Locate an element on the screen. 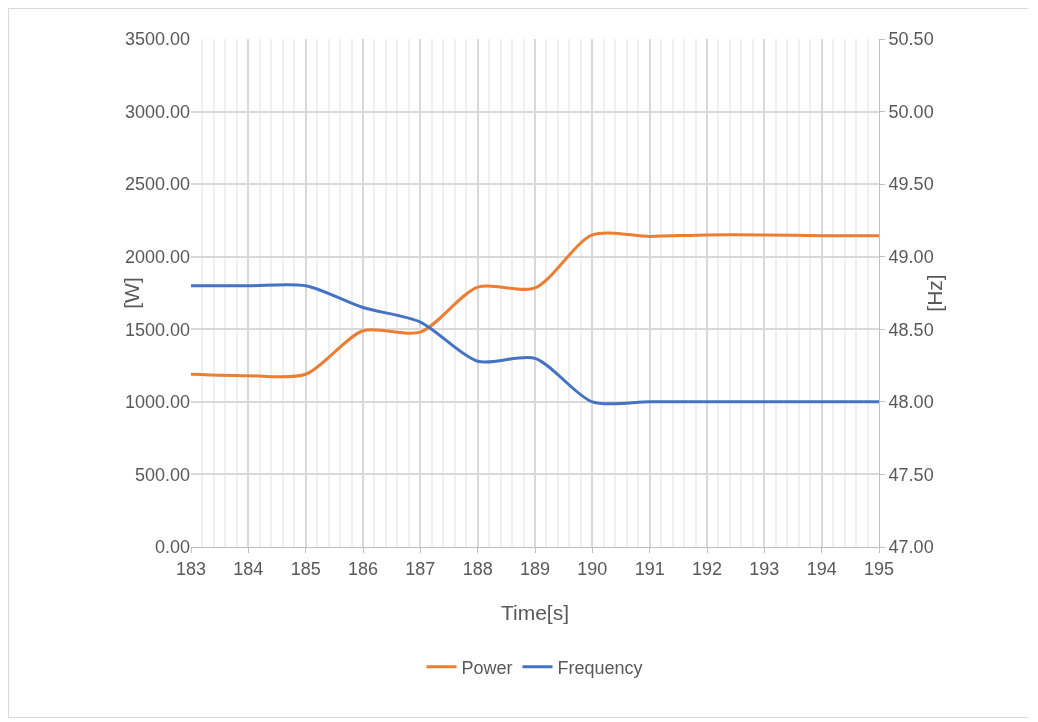  y-tick-label: 3000.00 is located at coordinates (157, 111).